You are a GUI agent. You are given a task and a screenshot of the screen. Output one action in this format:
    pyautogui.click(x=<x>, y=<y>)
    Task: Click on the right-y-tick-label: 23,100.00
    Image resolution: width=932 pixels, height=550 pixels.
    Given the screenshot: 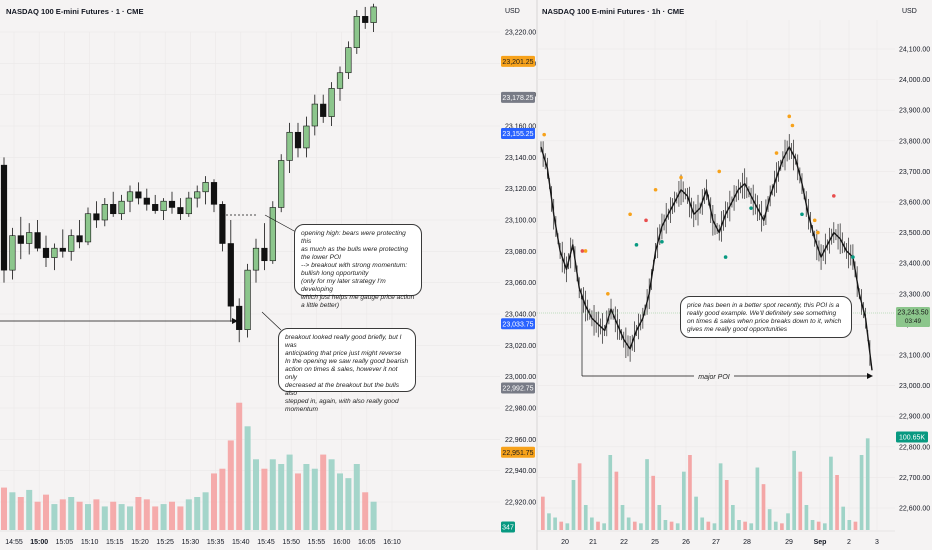 What is the action you would take?
    pyautogui.click(x=914, y=356)
    